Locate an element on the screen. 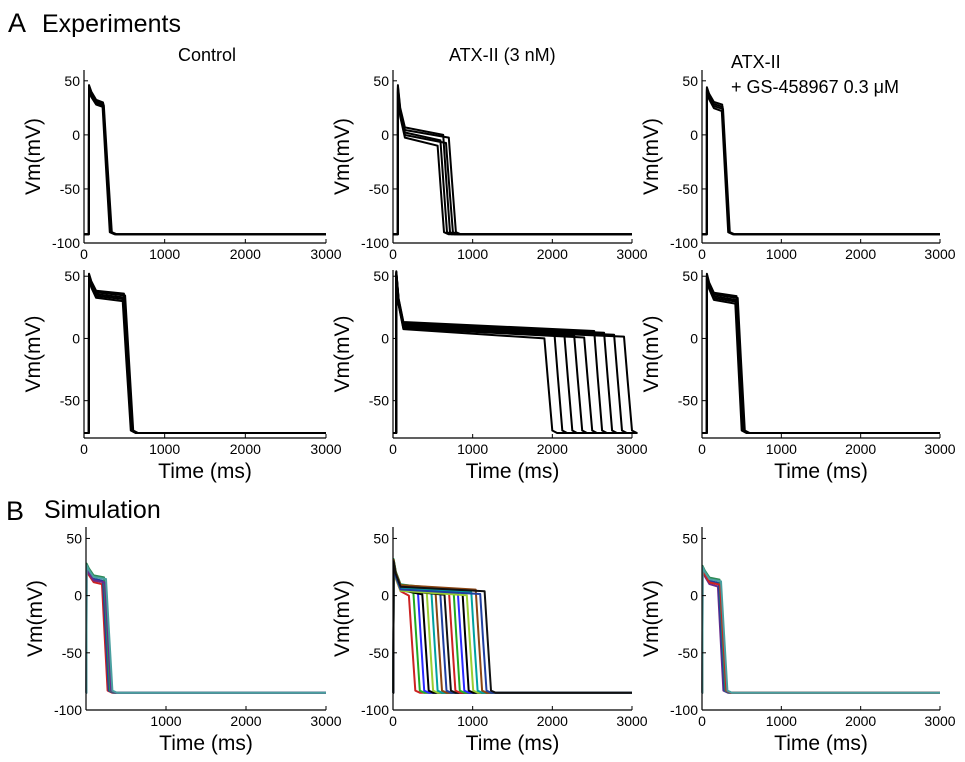 This screenshot has width=965, height=762. chart-b-control: 50 0 -50 -100 1000 2000 3000 Vm(mV) Time (ms) is located at coordinates (183, 641).